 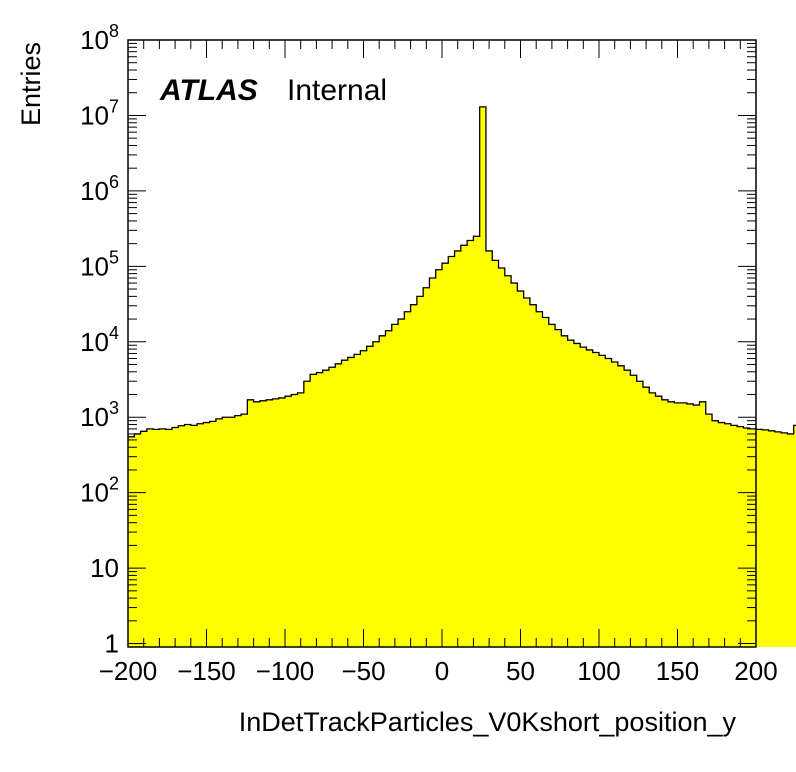 What do you see at coordinates (128, 671) in the screenshot?
I see `x-tick-label: −200` at bounding box center [128, 671].